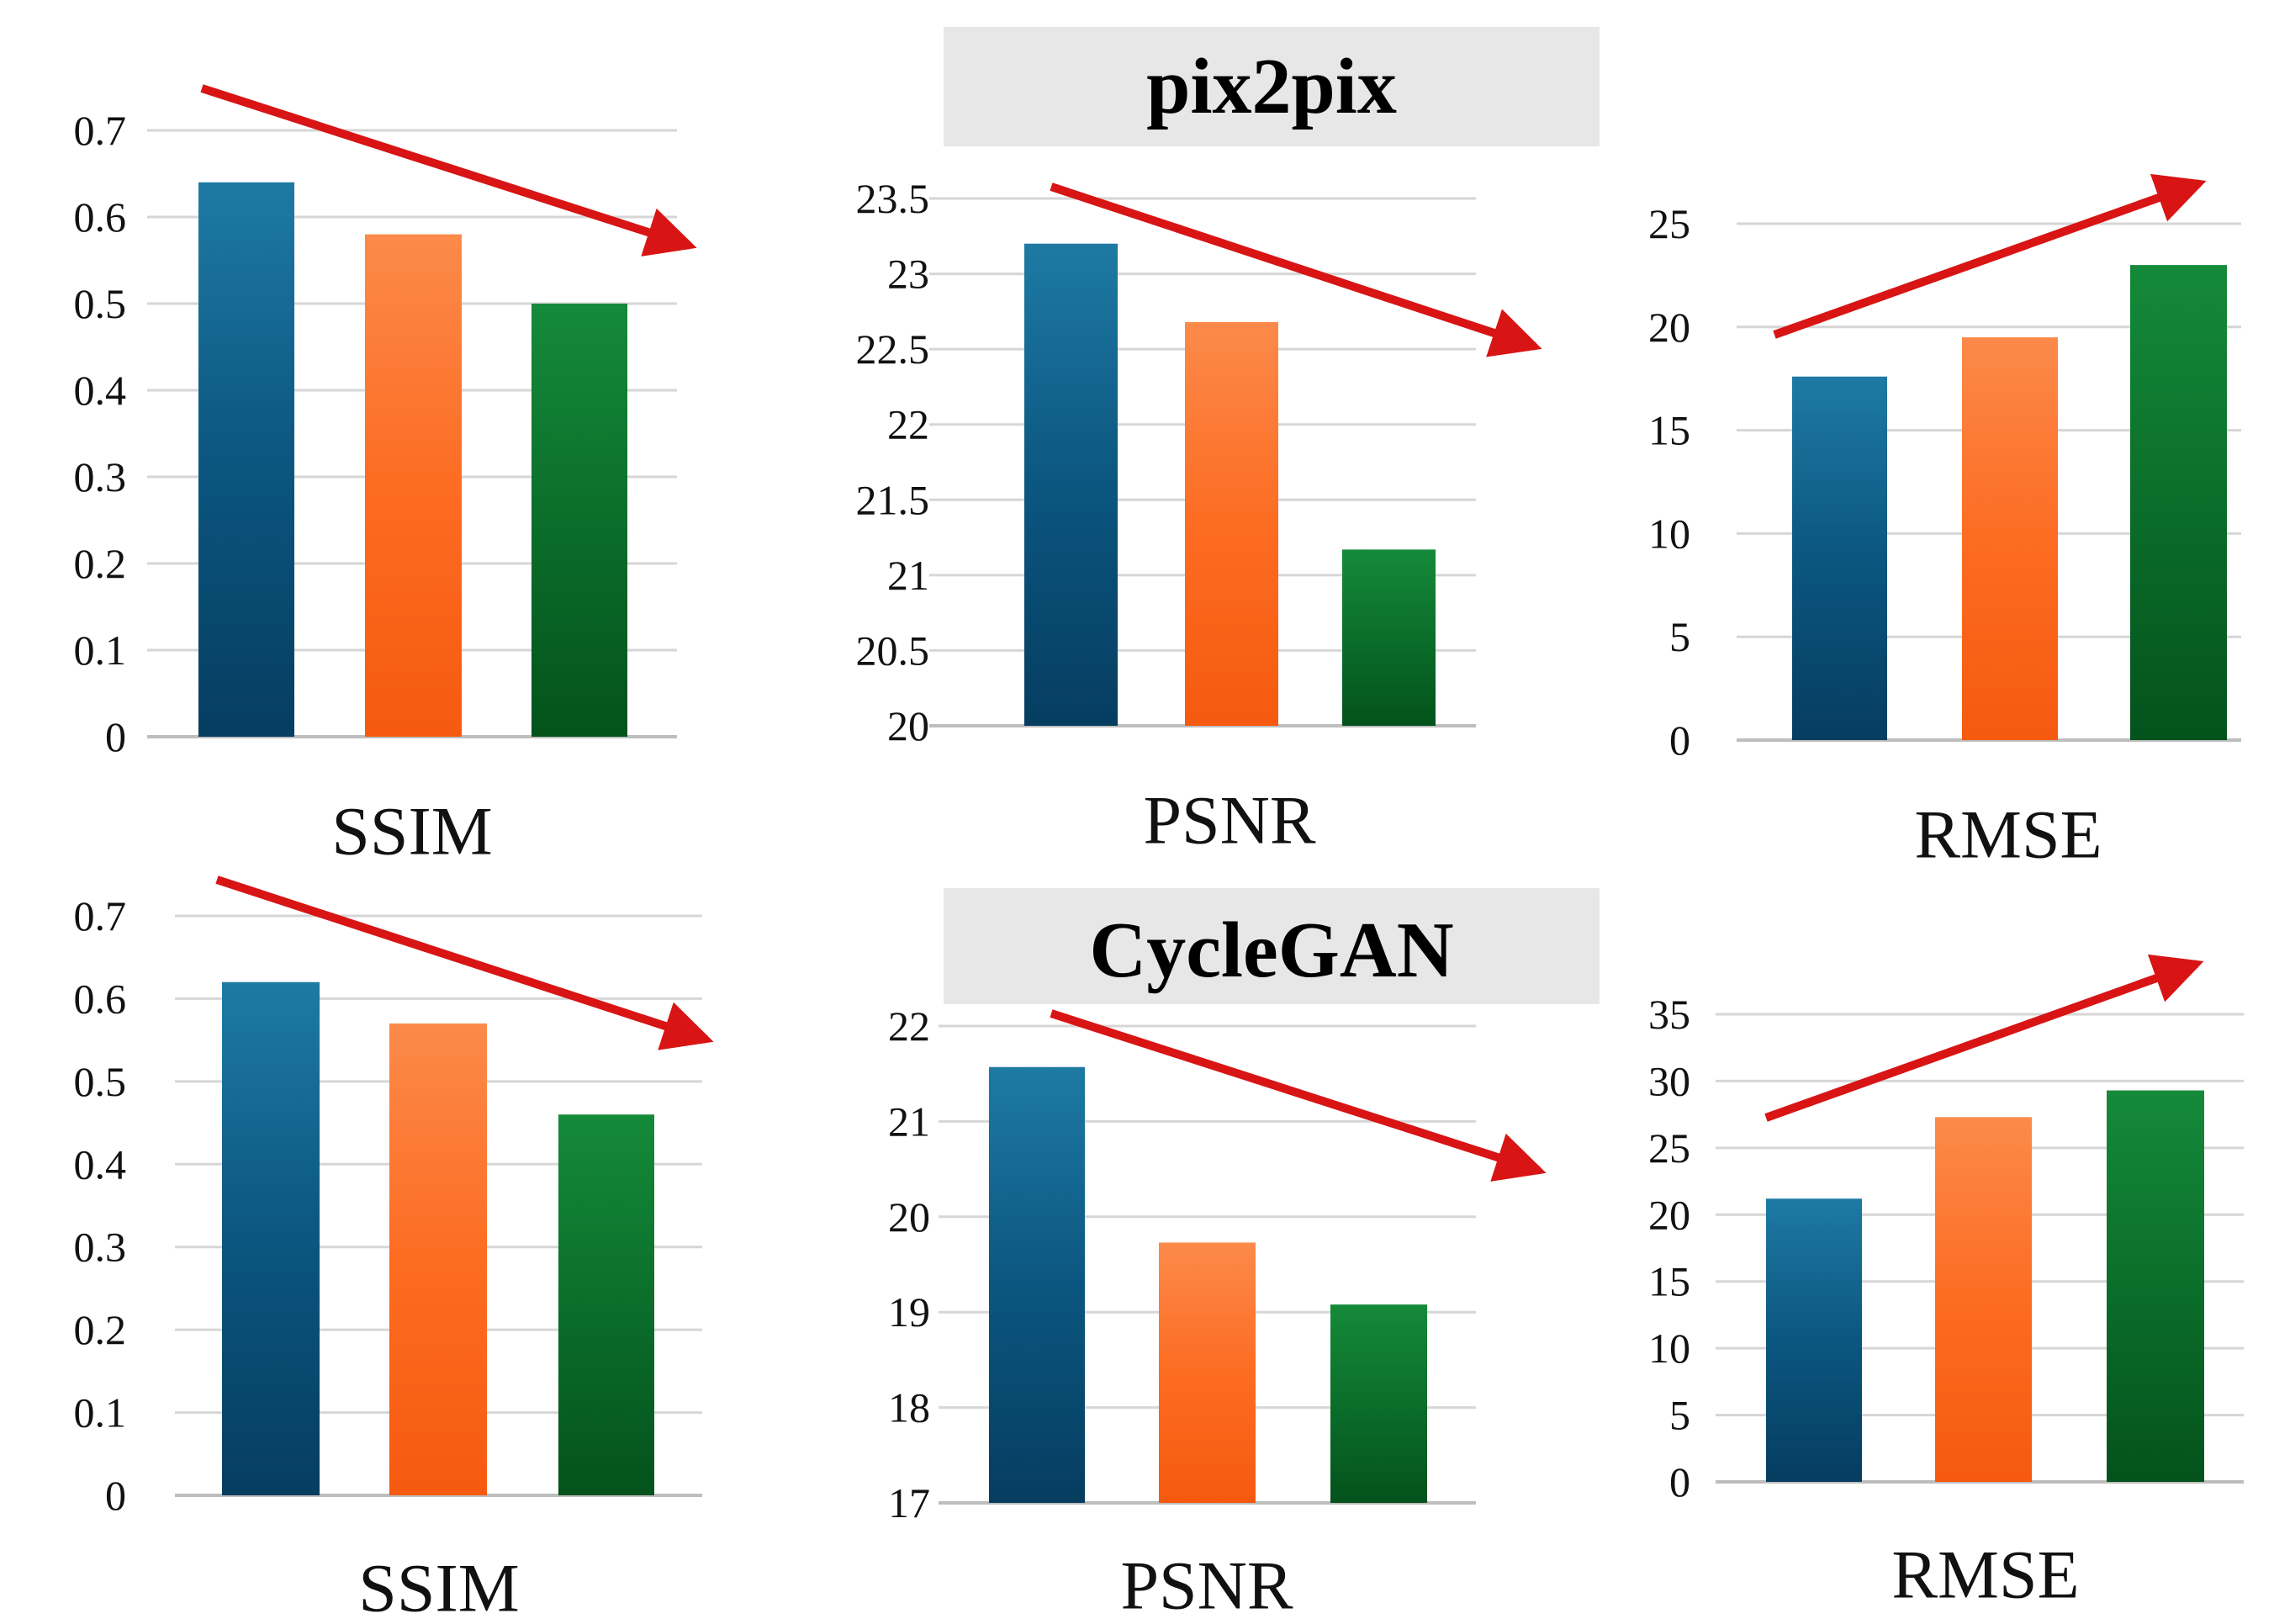  What do you see at coordinates (908, 274) in the screenshot?
I see `y-tick-label: 23` at bounding box center [908, 274].